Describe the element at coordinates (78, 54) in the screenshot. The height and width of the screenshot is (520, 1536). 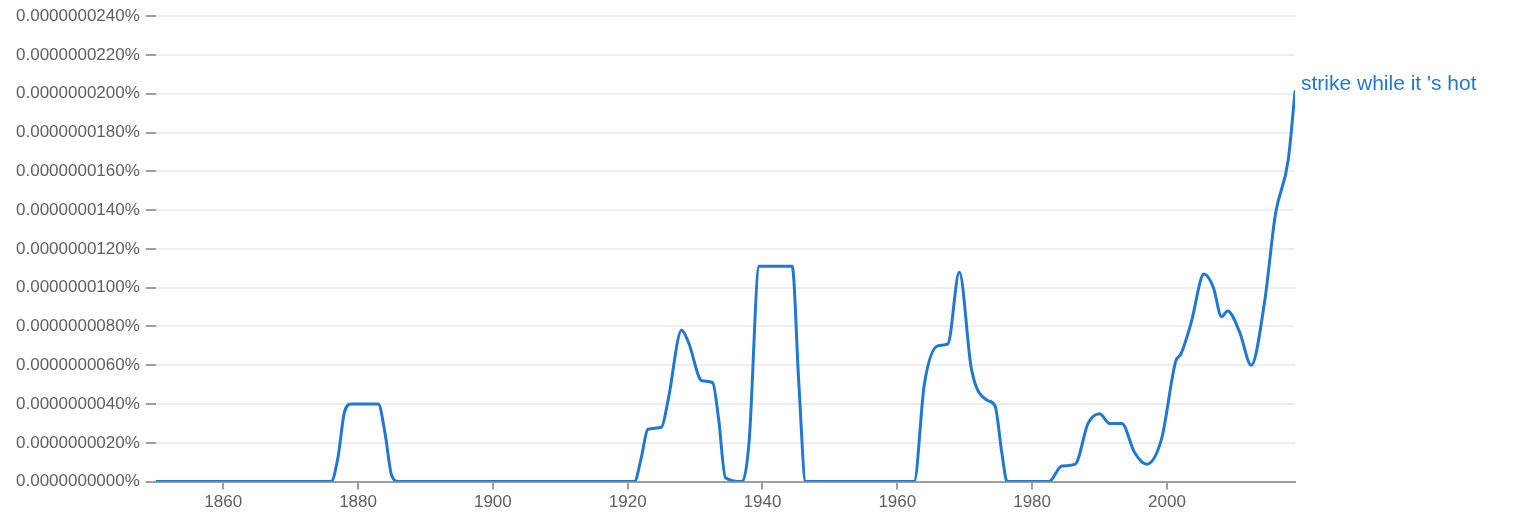
I see `y-tick-label: 0.0000000220%` at that location.